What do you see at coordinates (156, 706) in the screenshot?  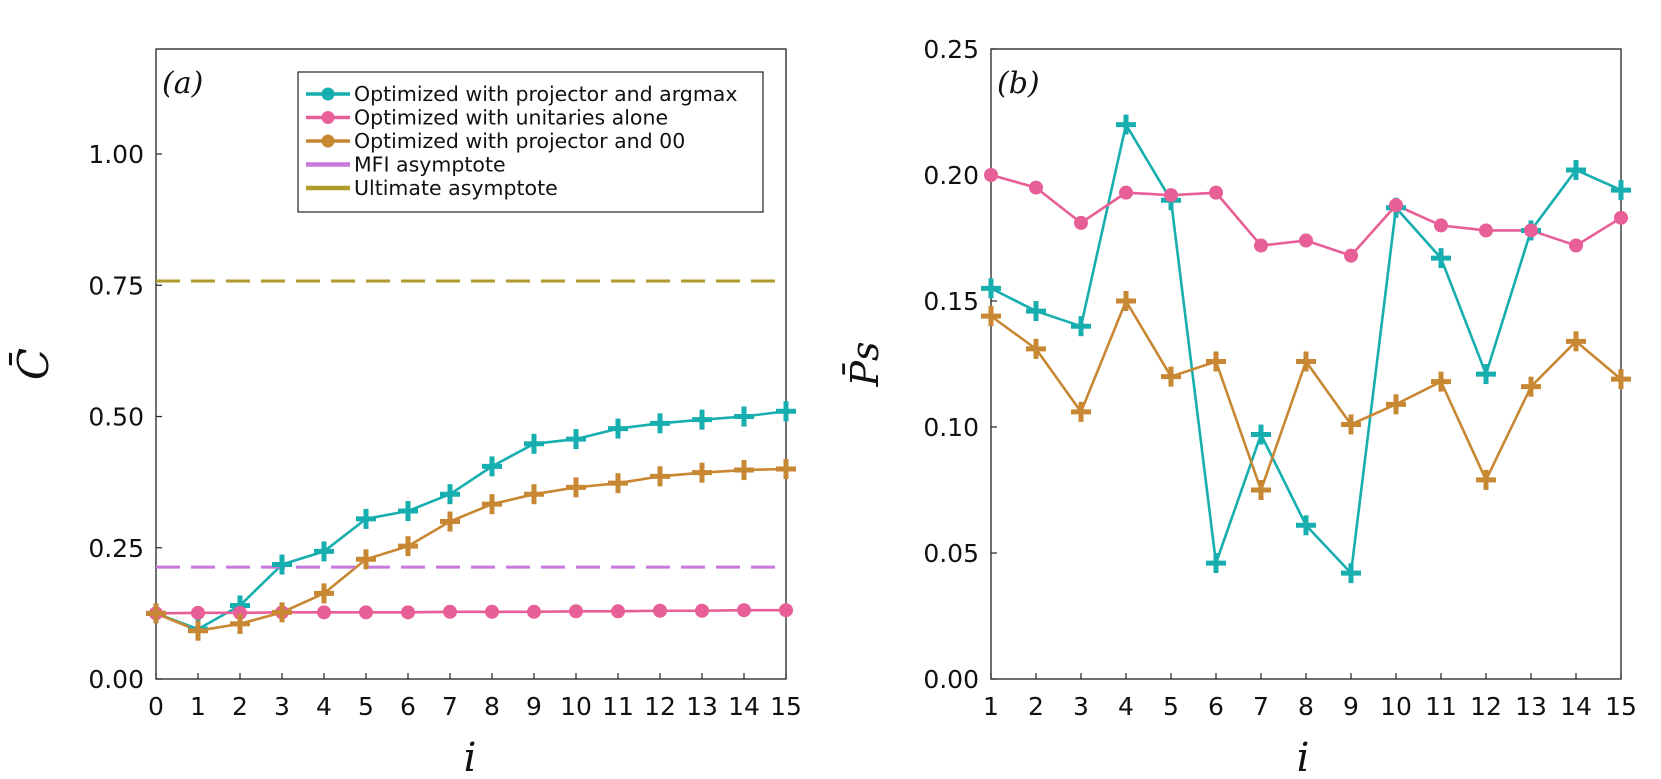 I see `x-tick-label: 0` at bounding box center [156, 706].